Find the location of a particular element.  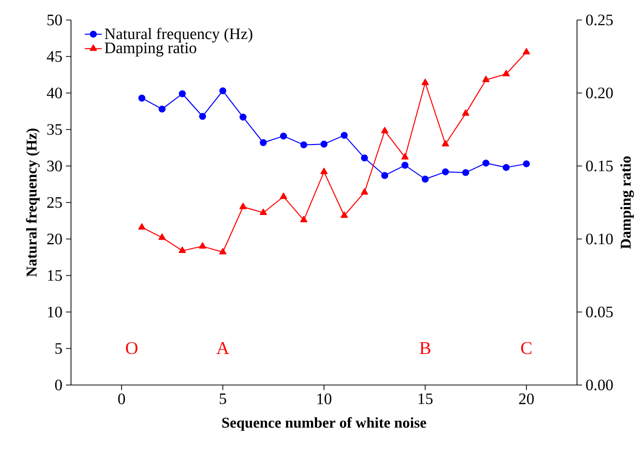

y-tick-label: 45 is located at coordinates (54, 56).